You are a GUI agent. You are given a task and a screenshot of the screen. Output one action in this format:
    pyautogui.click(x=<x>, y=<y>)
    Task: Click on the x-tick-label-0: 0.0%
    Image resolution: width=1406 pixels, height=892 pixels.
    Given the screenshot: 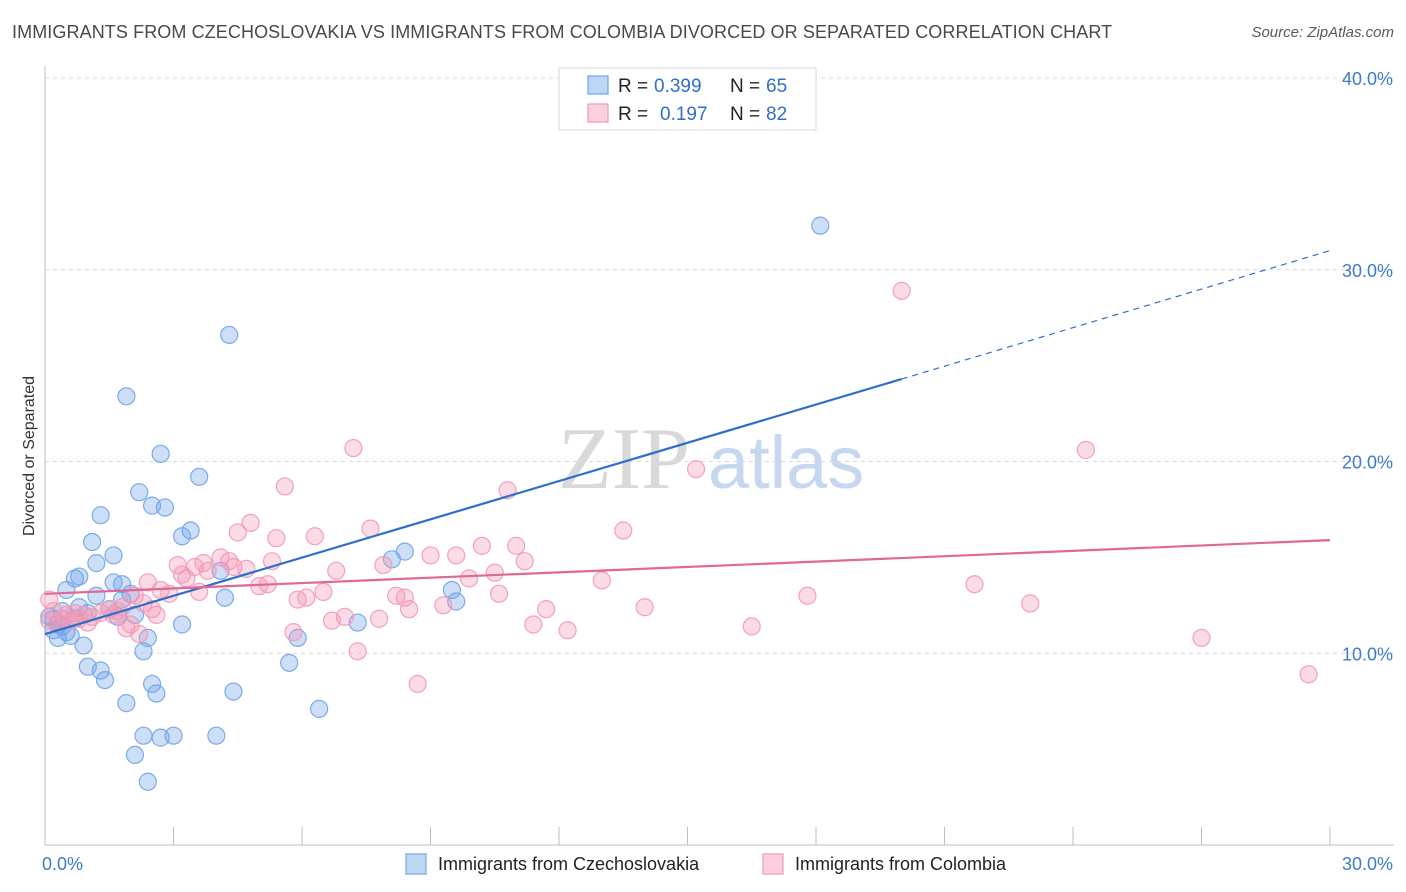 What is the action you would take?
    pyautogui.click(x=62, y=864)
    